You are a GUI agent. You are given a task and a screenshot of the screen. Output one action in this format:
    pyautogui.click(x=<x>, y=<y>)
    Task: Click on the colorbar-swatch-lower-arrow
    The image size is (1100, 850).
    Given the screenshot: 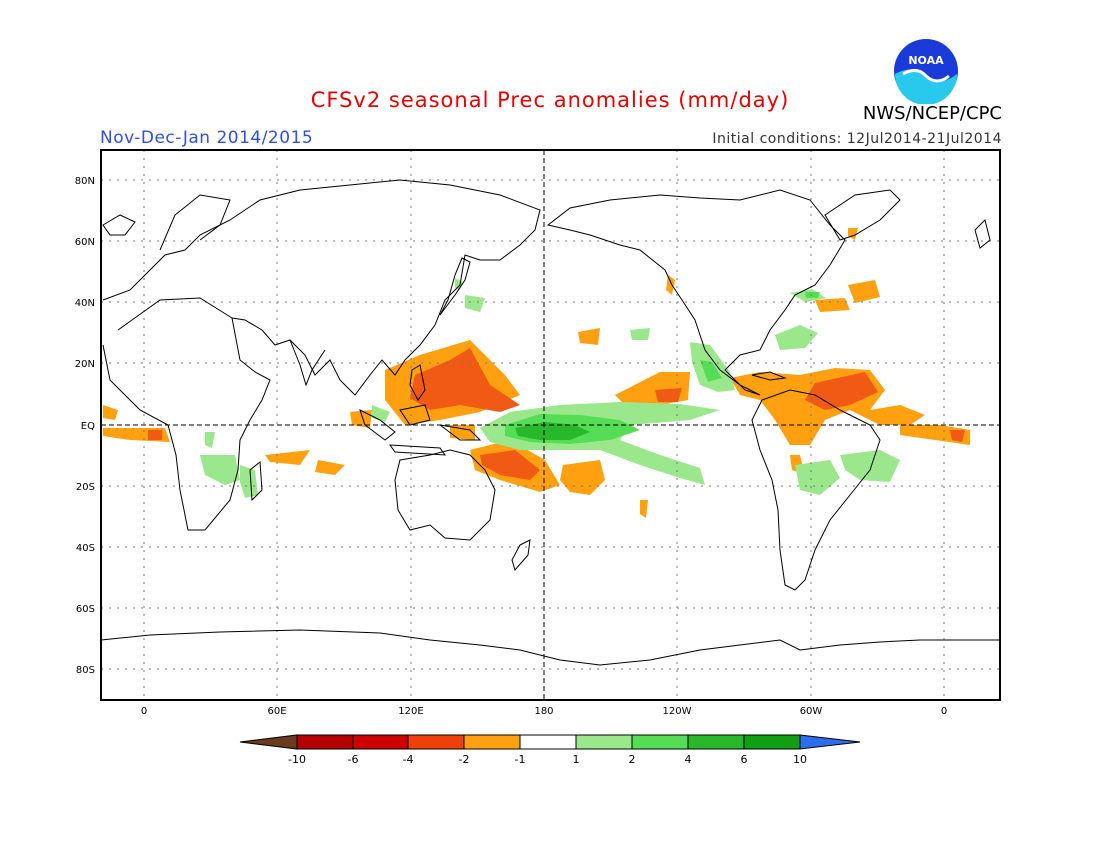 What is the action you would take?
    pyautogui.click(x=268, y=742)
    